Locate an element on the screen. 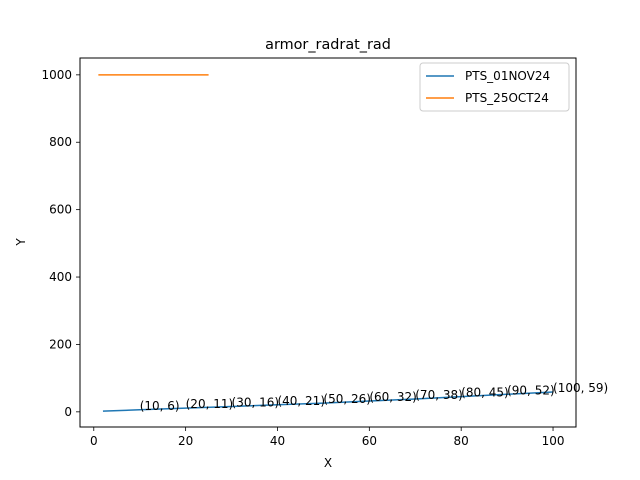 The image size is (640, 480). x-tick-label: 100 is located at coordinates (553, 441).